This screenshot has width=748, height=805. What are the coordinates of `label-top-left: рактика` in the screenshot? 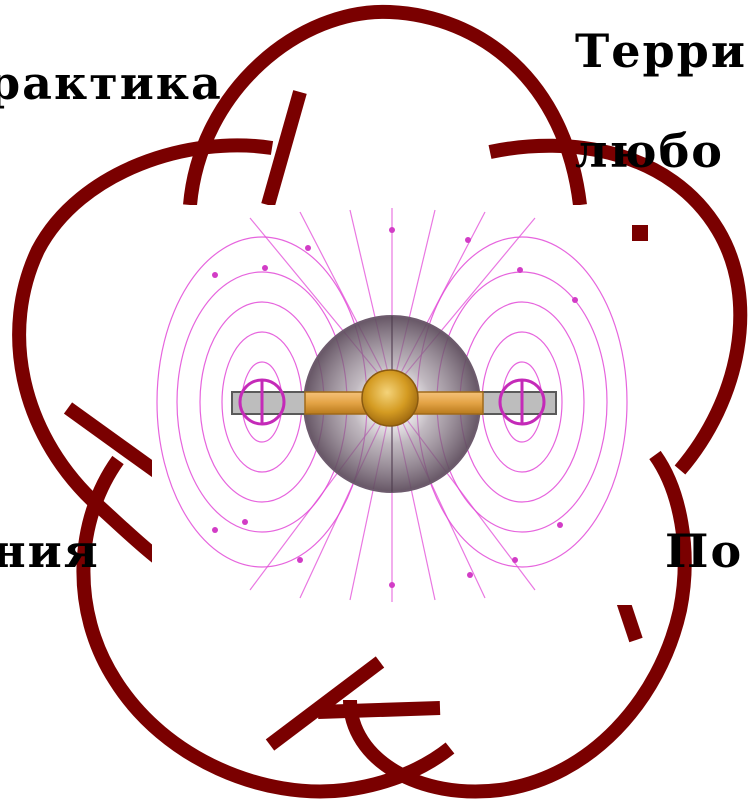 It's located at (111, 83).